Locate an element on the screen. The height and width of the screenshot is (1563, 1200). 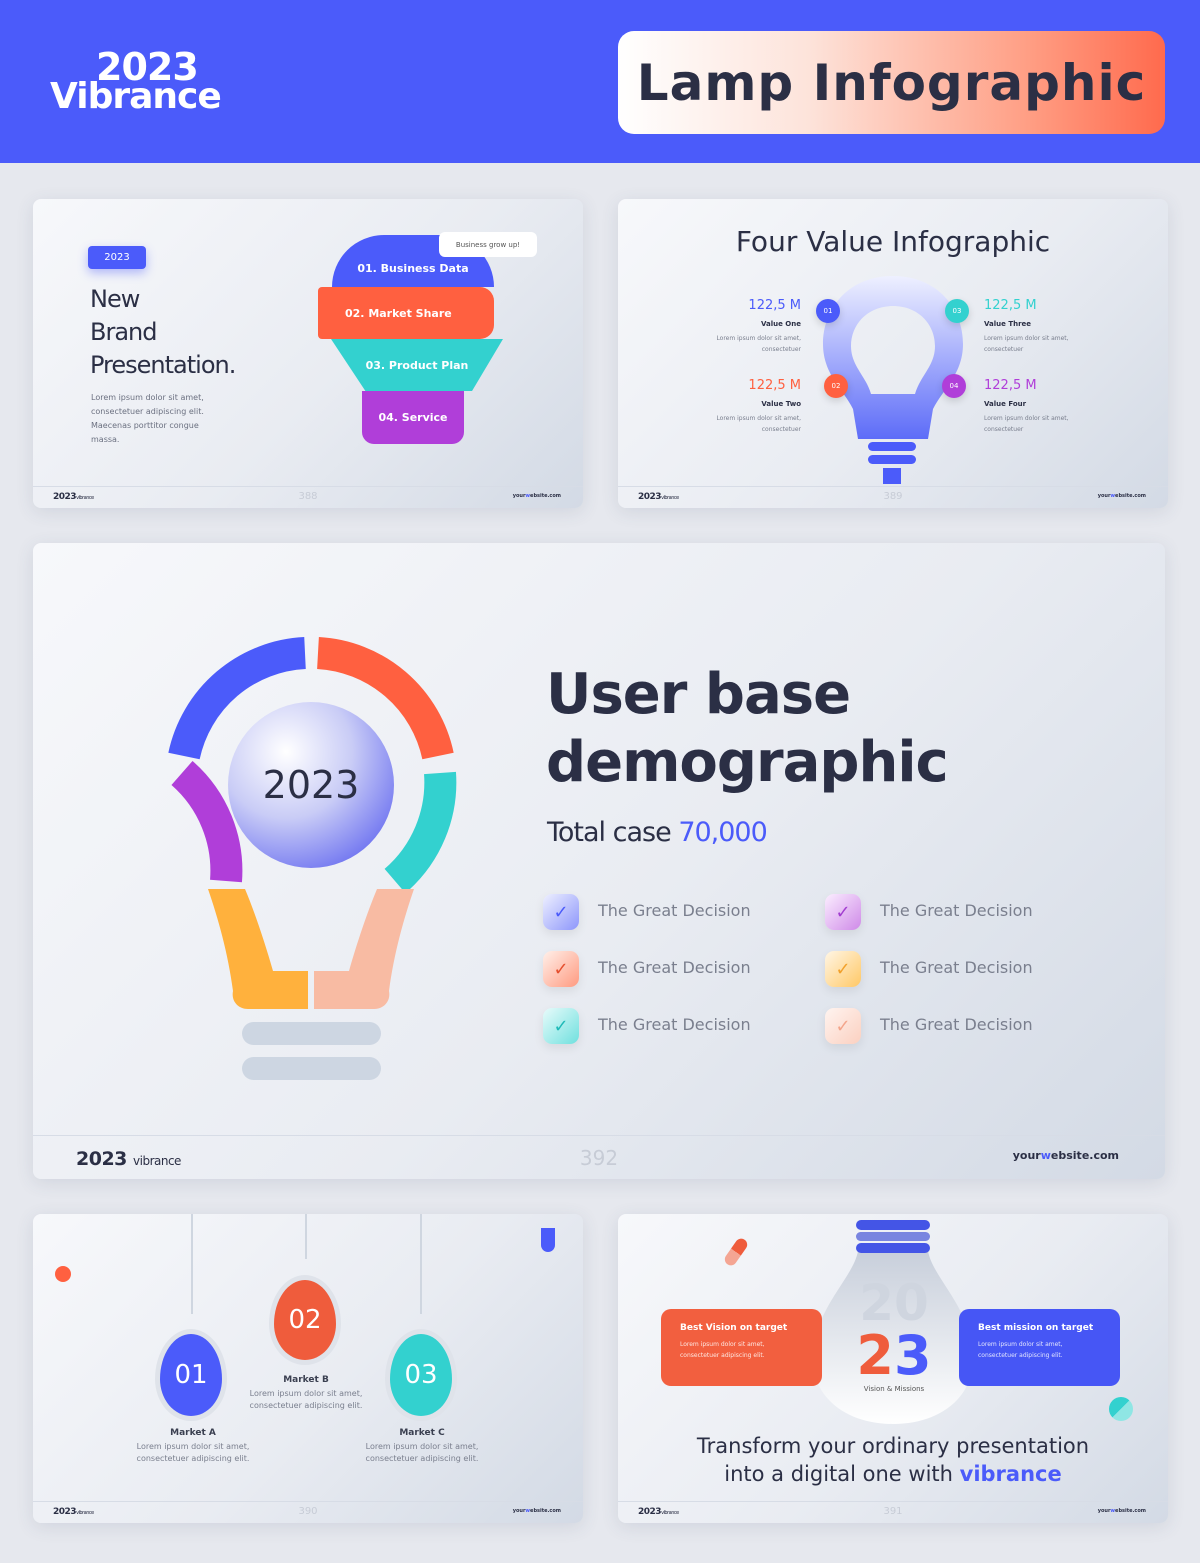
band-product-plan: 03. Product Plan is located at coordinates (417, 365).